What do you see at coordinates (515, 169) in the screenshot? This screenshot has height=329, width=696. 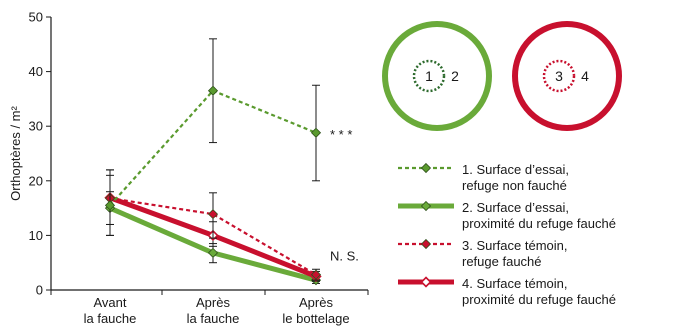 I see `legend-label-line1: 1. Surface d’essai,` at bounding box center [515, 169].